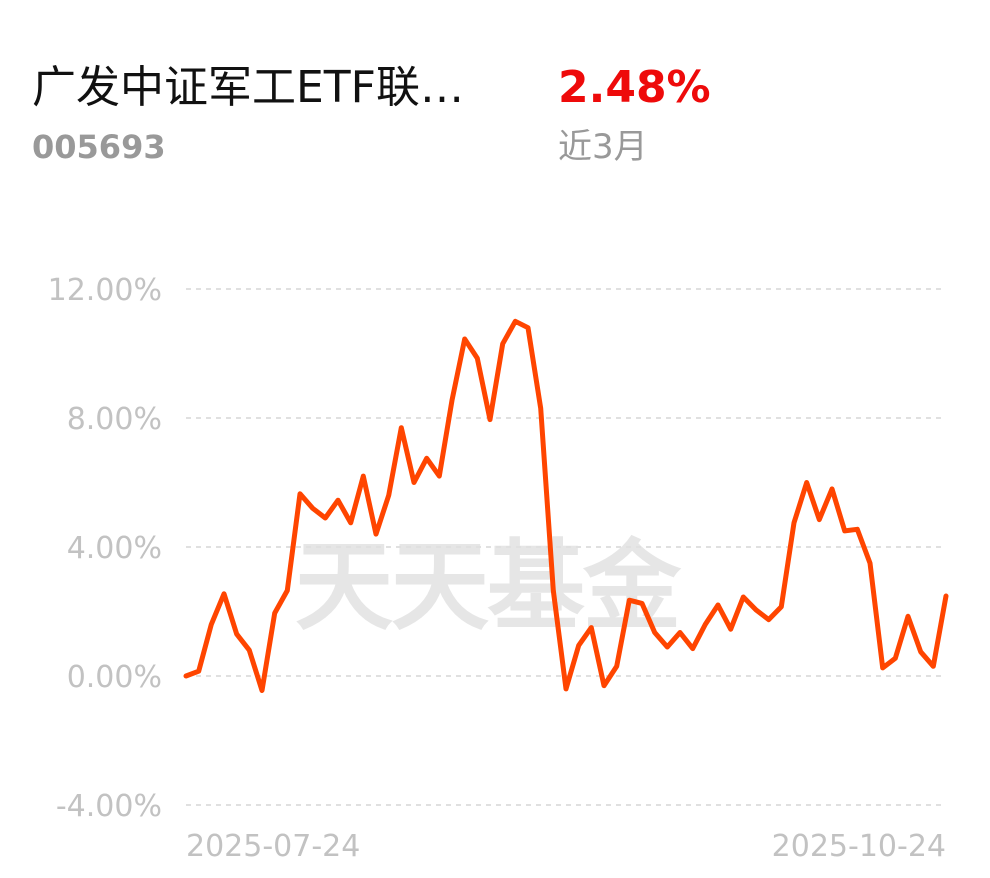  Describe the element at coordinates (99, 147) in the screenshot. I see `fund-code: 005693` at that location.